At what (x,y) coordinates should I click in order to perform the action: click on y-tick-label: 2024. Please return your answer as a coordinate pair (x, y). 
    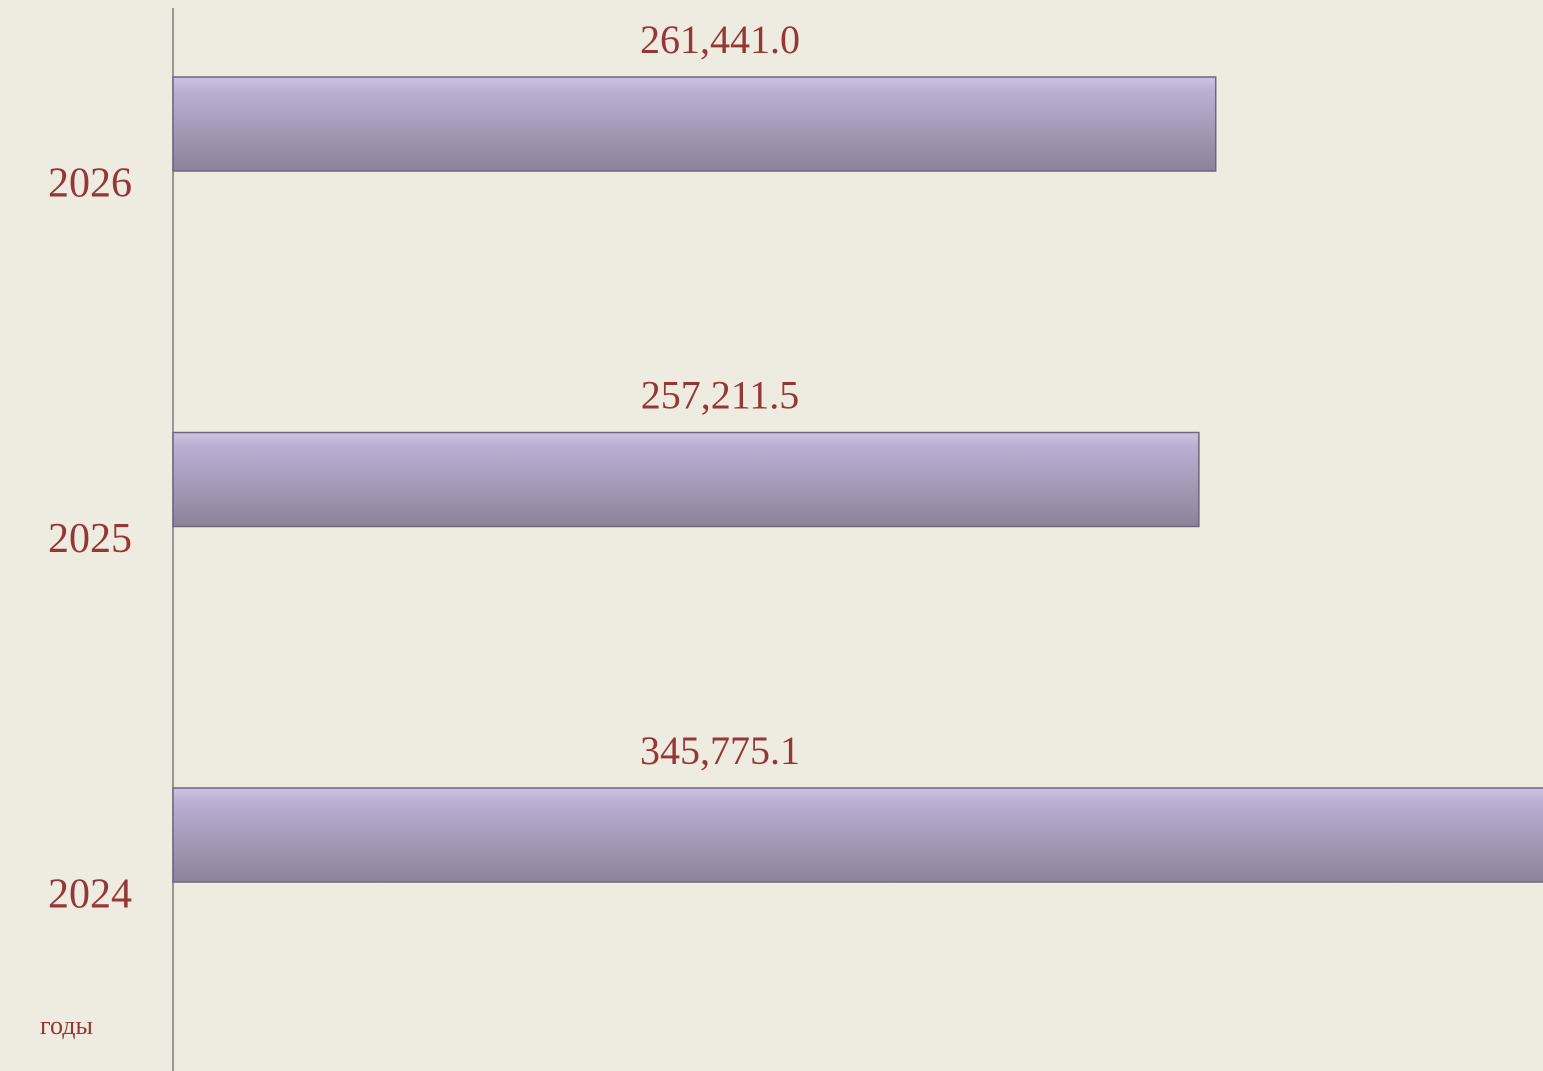
    Looking at the image, I should click on (90, 895).